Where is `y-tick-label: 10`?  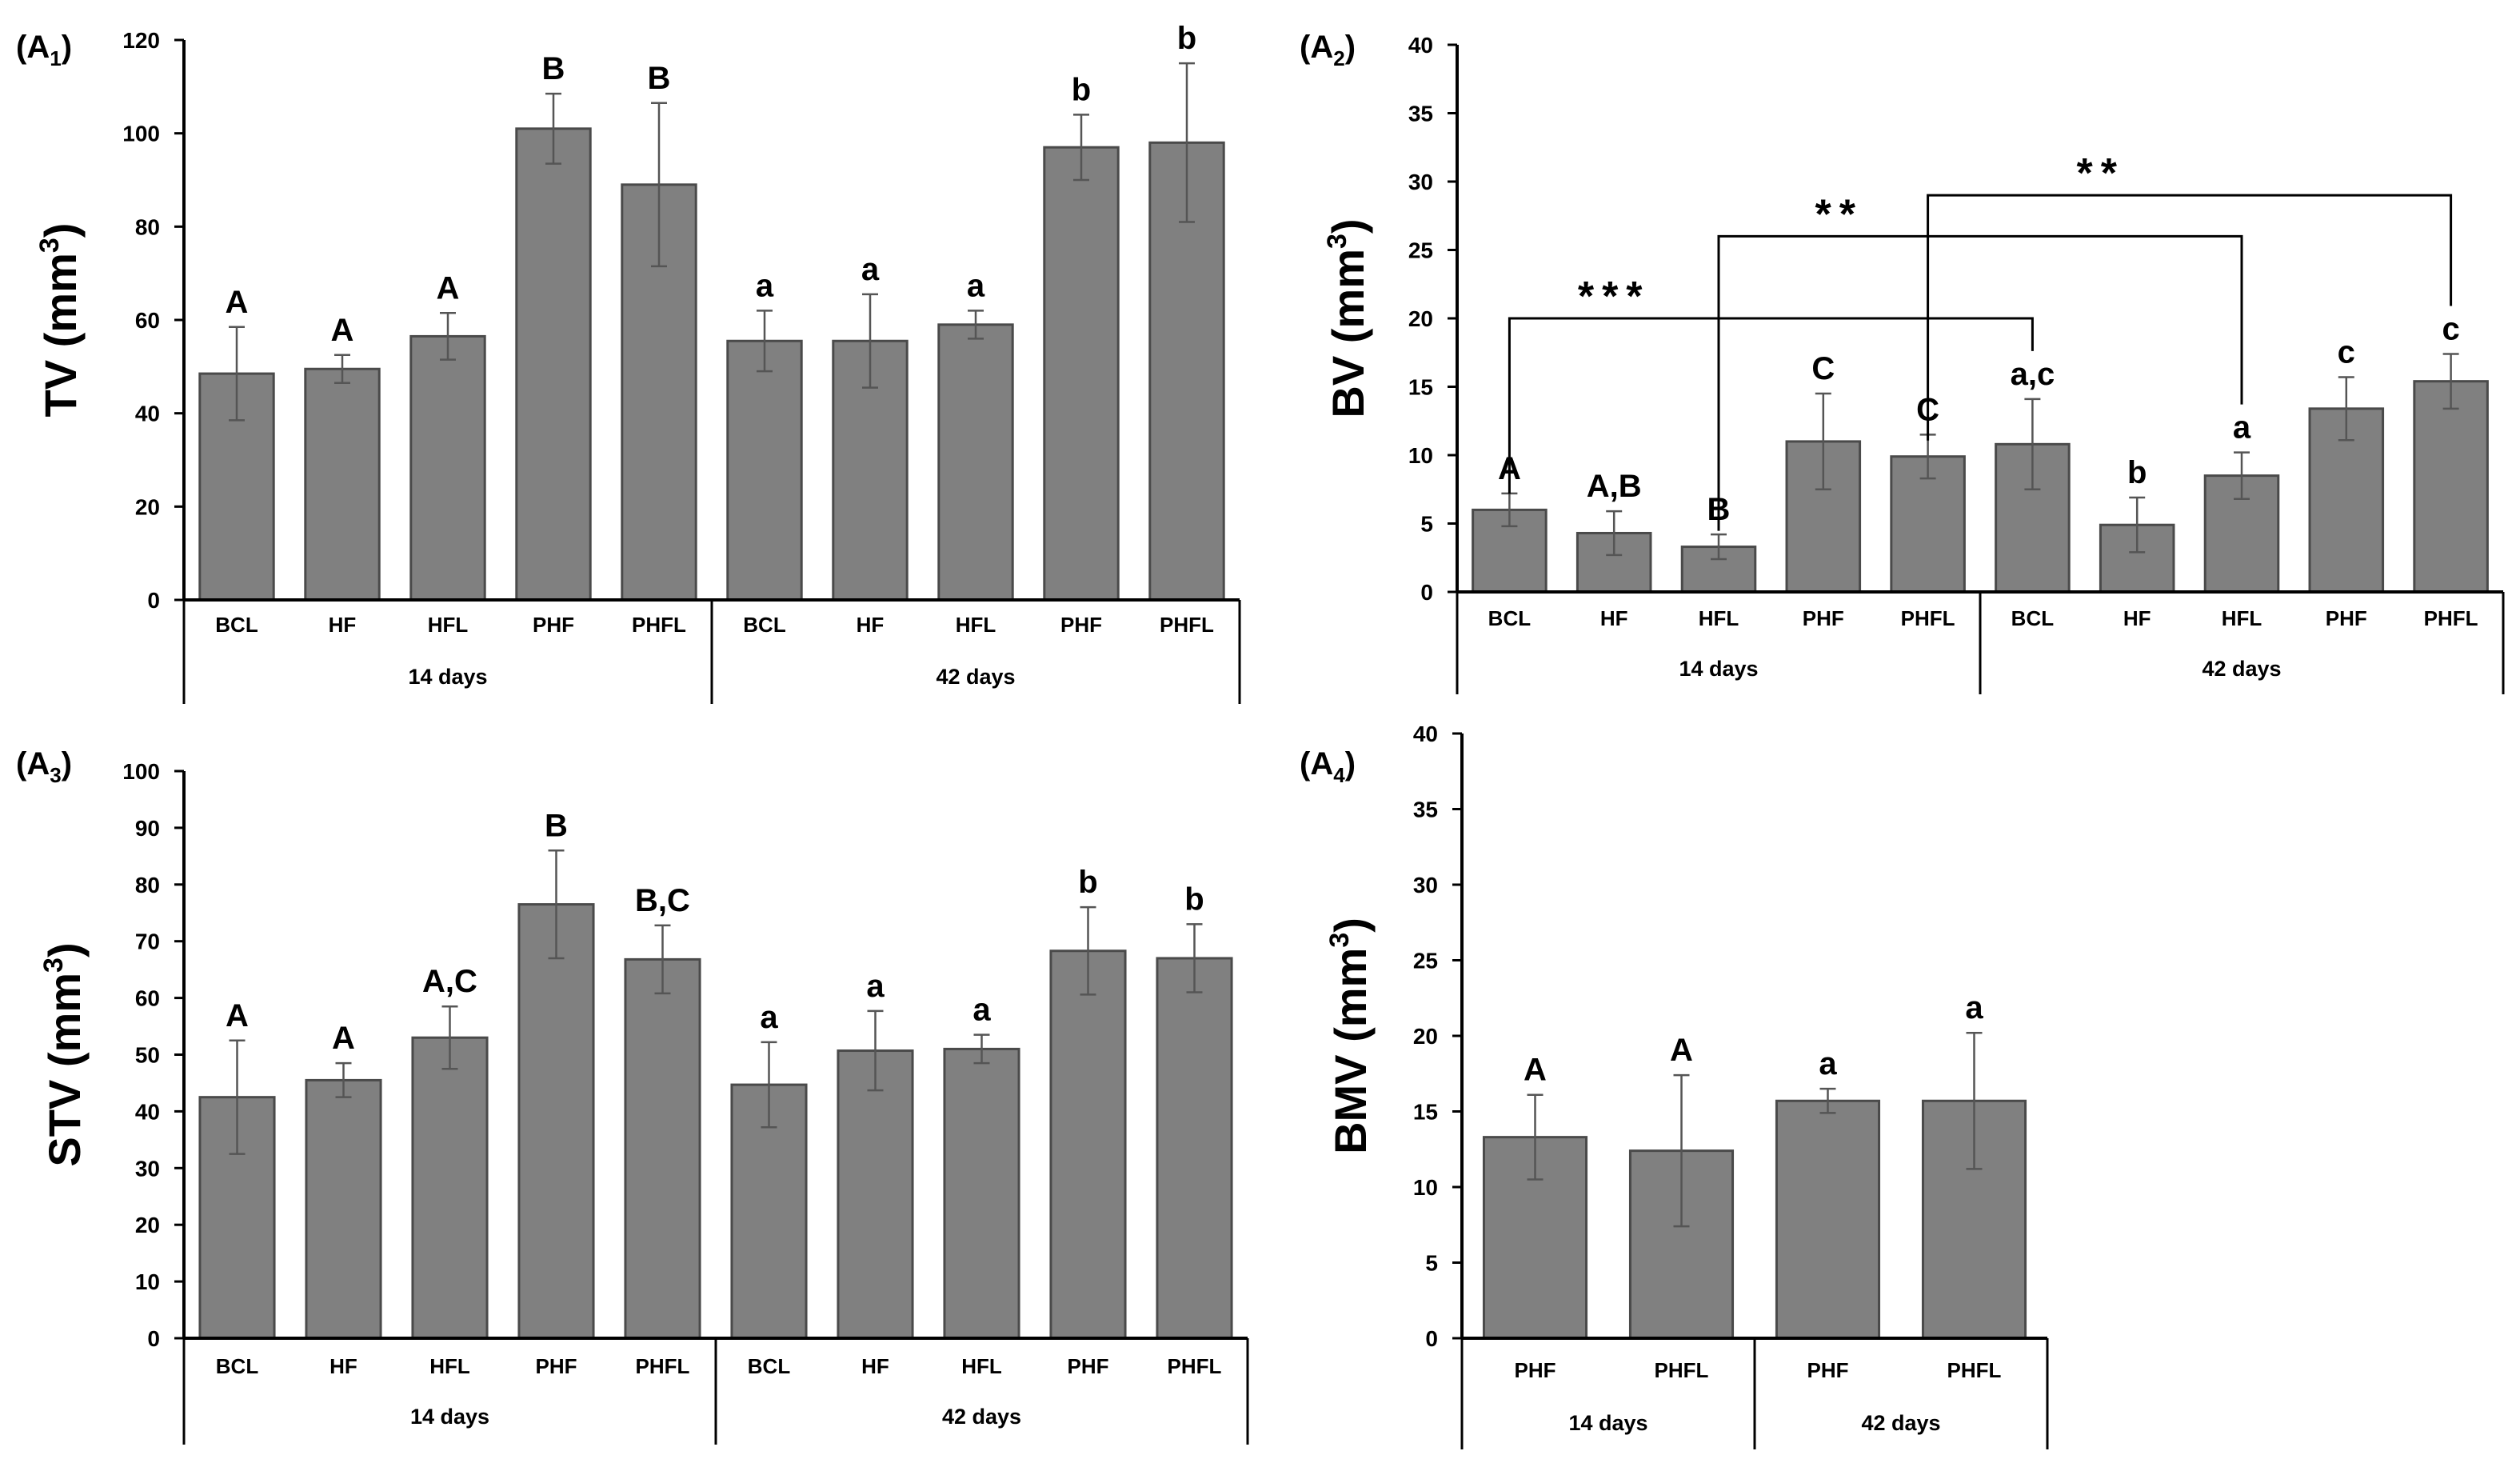
y-tick-label: 10 is located at coordinates (1425, 1187).